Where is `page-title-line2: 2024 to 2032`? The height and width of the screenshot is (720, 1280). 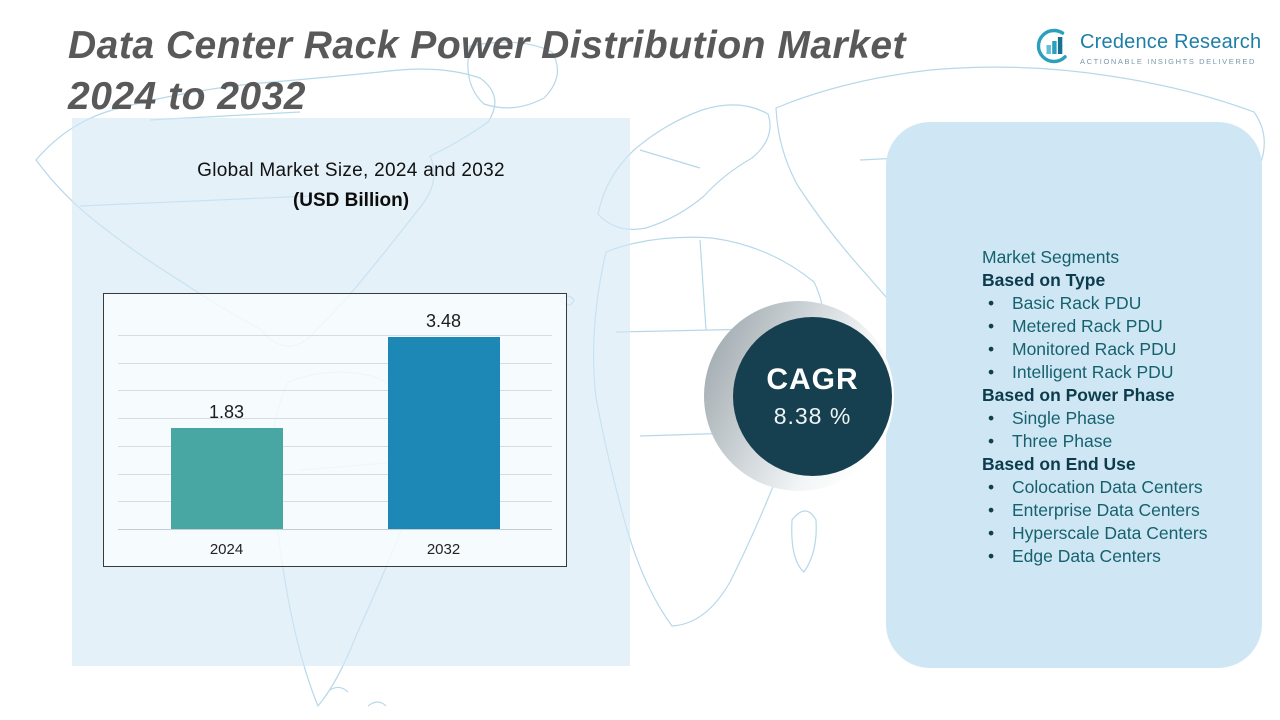 page-title-line2: 2024 to 2032 is located at coordinates (187, 97).